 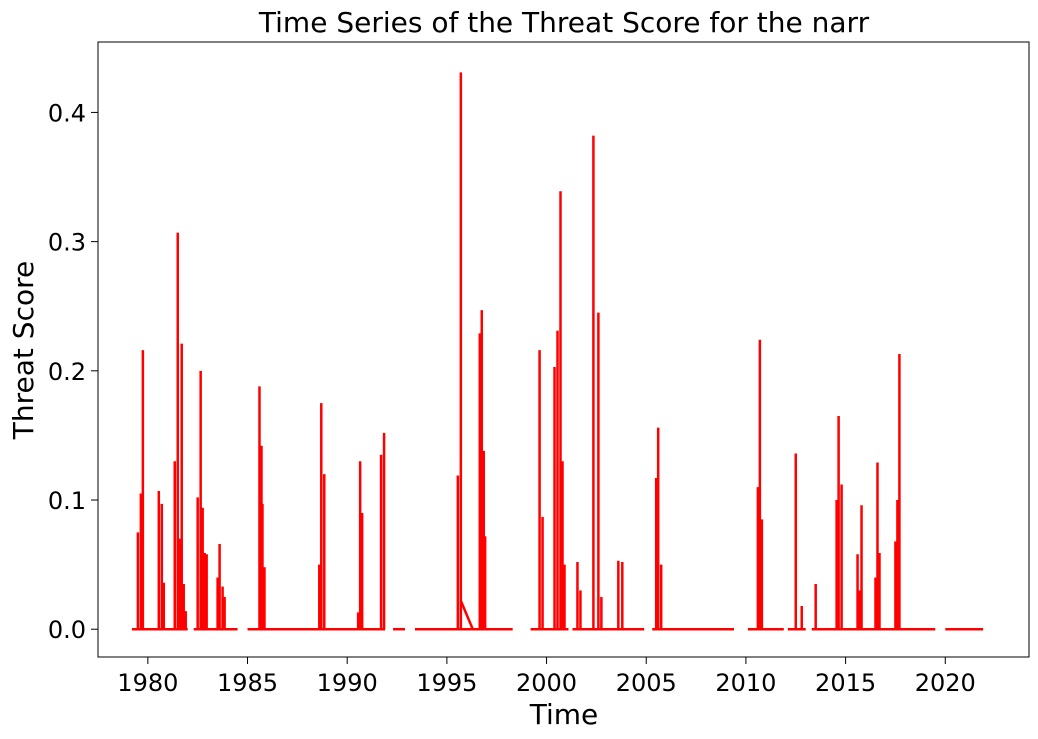 I want to click on x-tick-label: 2000, so click(x=546, y=683).